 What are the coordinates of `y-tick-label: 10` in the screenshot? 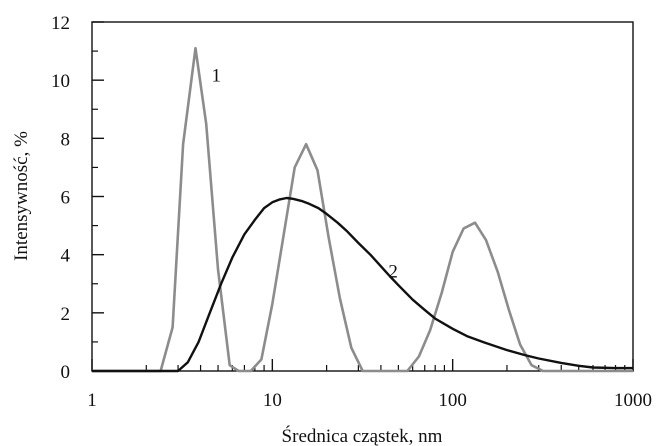 It's located at (60, 81).